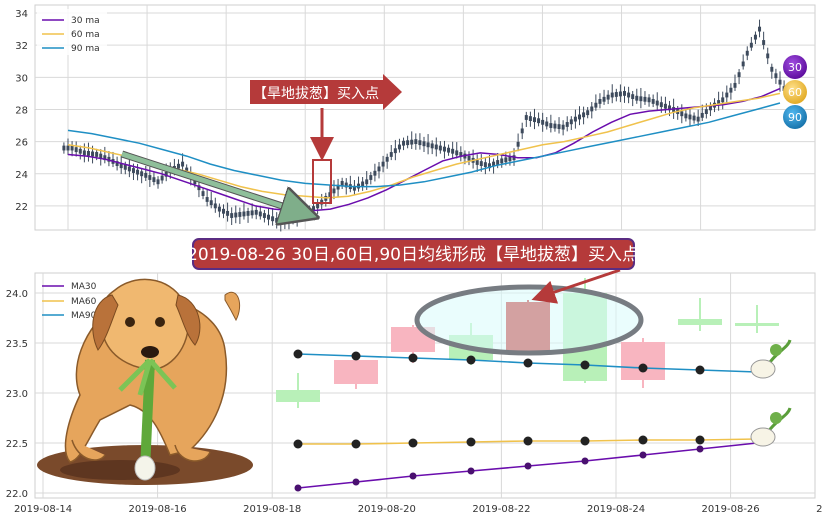 The height and width of the screenshot is (520, 822). What do you see at coordinates (771, 427) in the screenshot?
I see `scallion-icon-lower` at bounding box center [771, 427].